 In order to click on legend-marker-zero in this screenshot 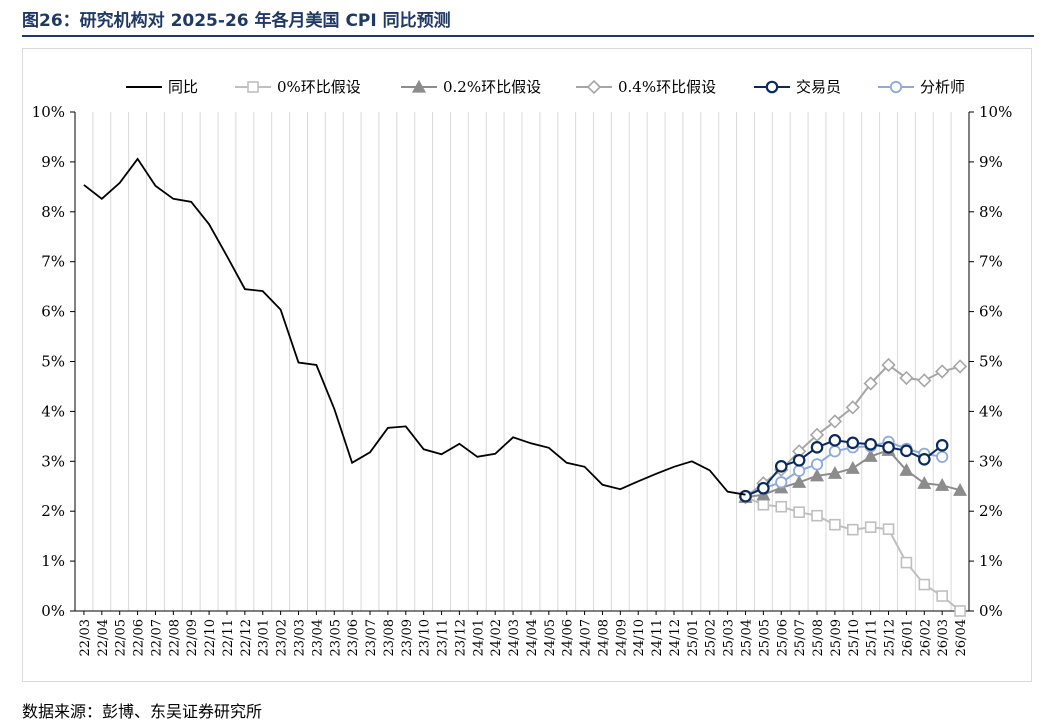, I will do `click(253, 87)`.